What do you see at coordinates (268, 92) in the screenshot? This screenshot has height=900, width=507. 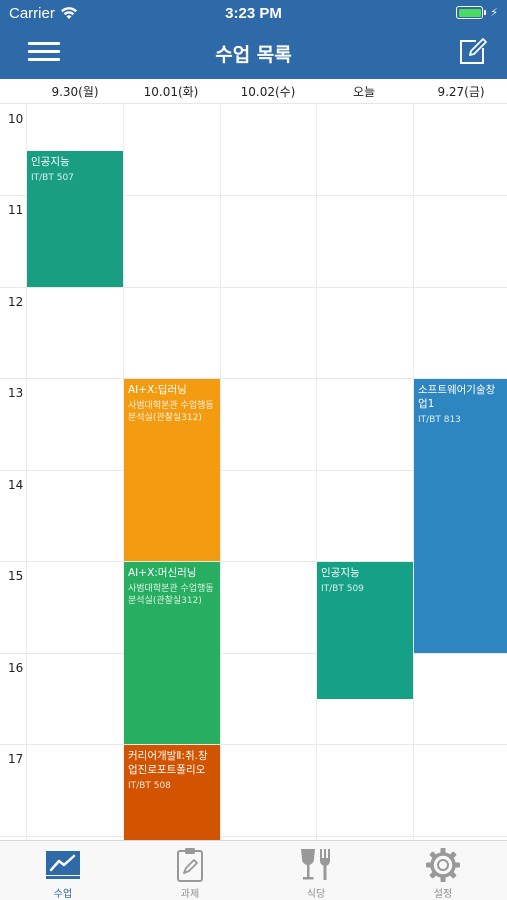 I see `day-header-wed: 10.02(수)` at bounding box center [268, 92].